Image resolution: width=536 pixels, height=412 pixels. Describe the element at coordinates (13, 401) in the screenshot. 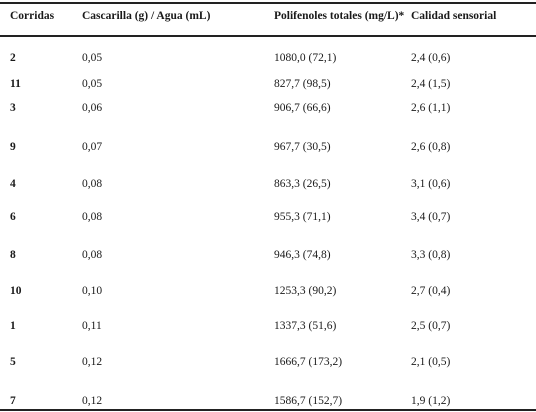

I see `row-corrida-cell: 7` at that location.